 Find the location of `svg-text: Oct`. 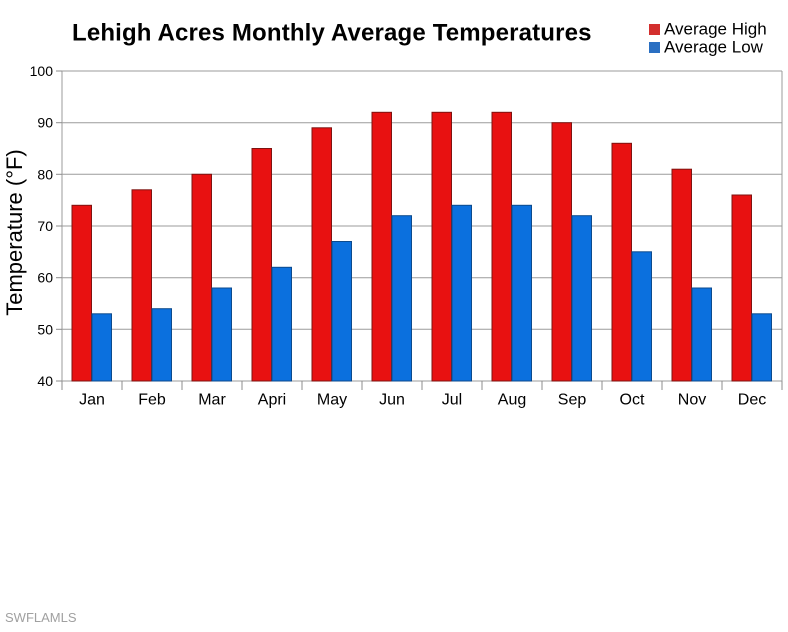

svg-text: Oct is located at coordinates (632, 400).